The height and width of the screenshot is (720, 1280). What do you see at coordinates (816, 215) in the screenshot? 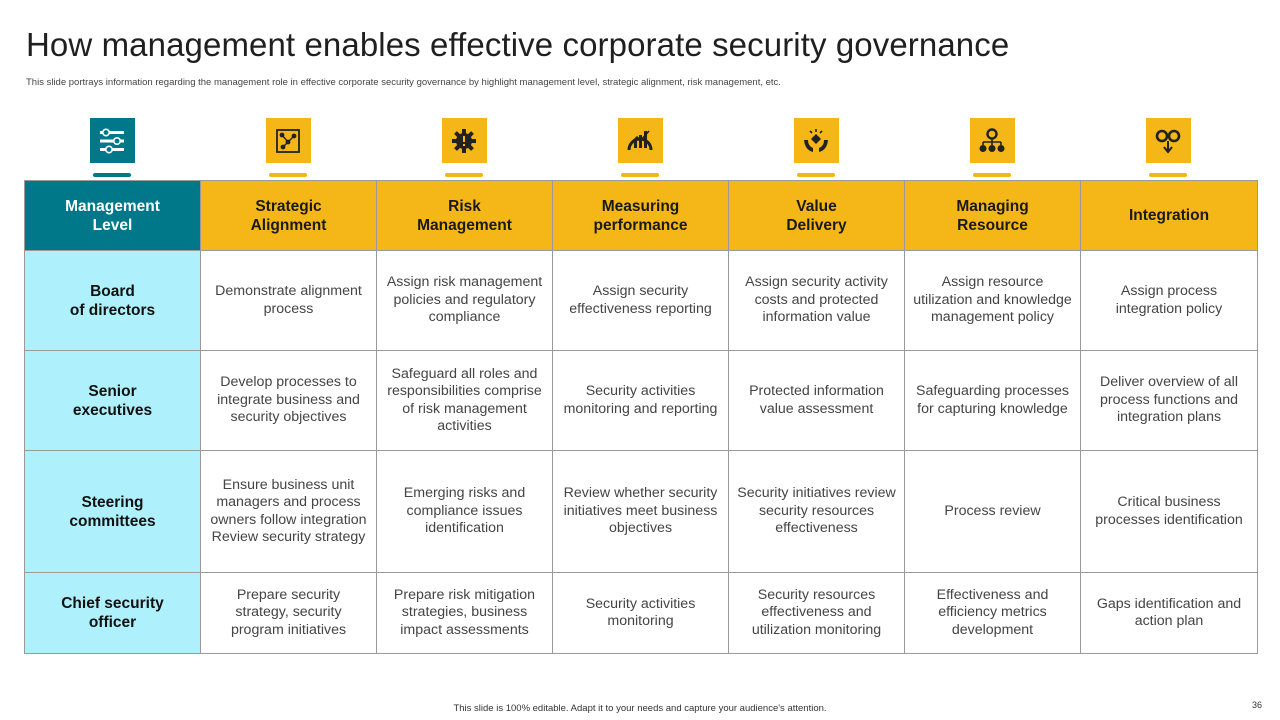
I see `header-value-delivery: Value Delivery` at bounding box center [816, 215].